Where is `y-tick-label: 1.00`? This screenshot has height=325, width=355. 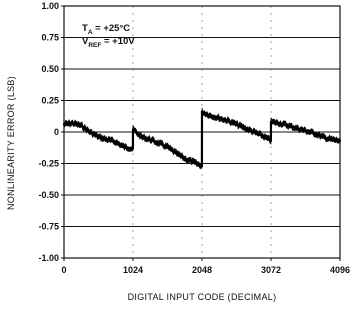
y-tick-label: 1.00 is located at coordinates (50, 6).